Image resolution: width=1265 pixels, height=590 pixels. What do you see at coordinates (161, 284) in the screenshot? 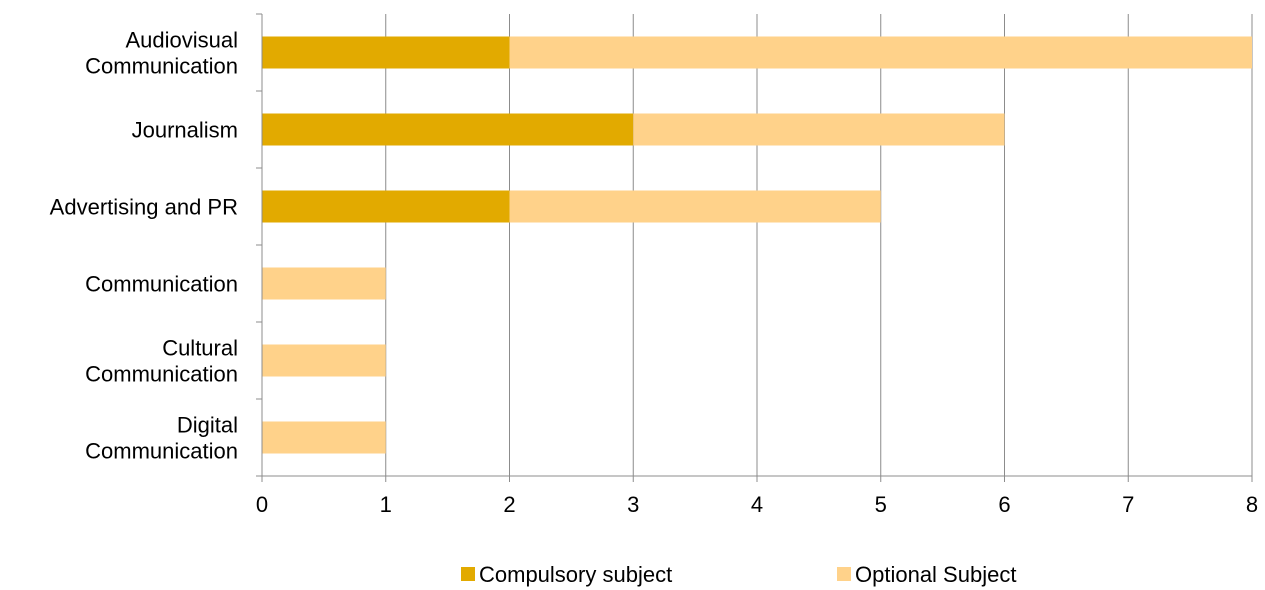
I see `category-label: Communication` at bounding box center [161, 284].